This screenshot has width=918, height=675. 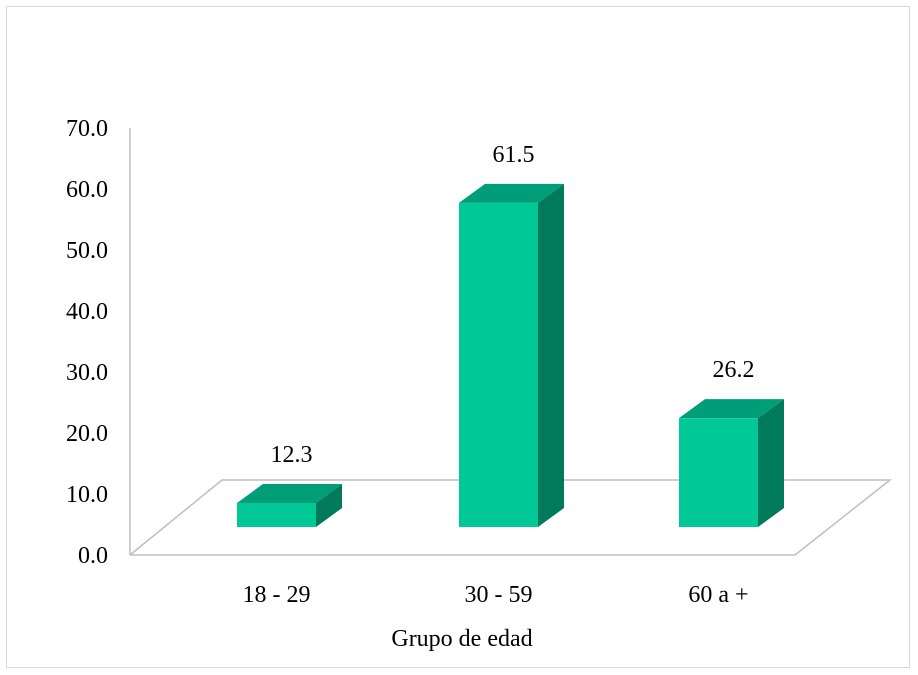 I want to click on y-tick-label: 0.0, so click(x=93, y=556).